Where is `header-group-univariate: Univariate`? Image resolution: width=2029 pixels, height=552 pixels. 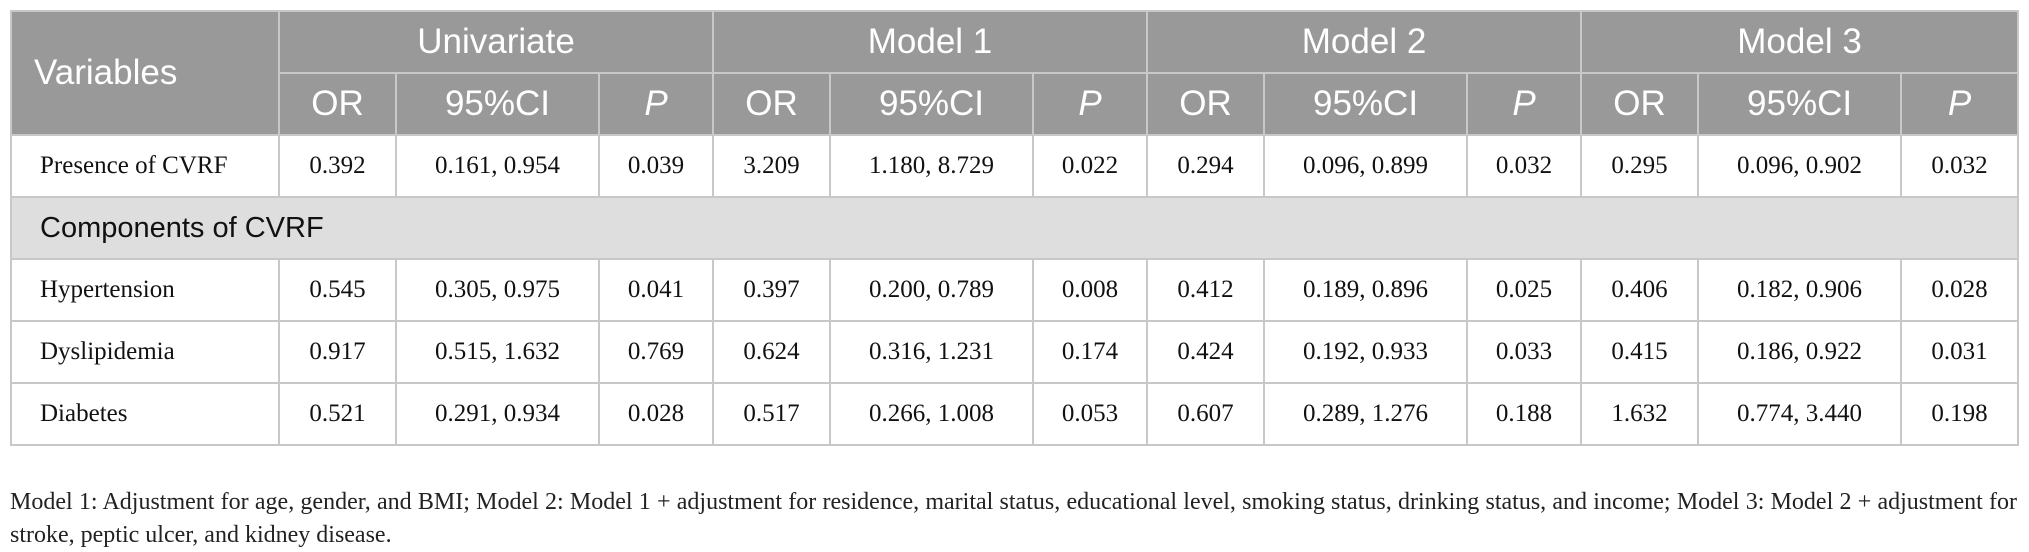
header-group-univariate: Univariate is located at coordinates (496, 42).